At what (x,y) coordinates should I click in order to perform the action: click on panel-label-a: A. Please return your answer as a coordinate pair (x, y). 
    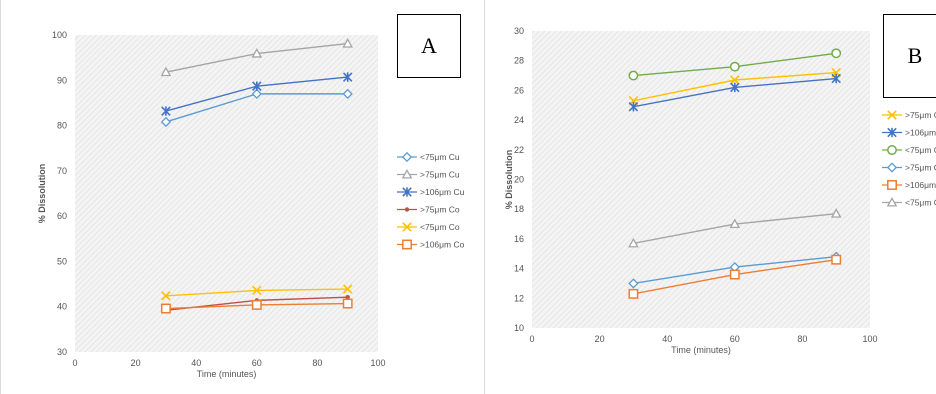
    Looking at the image, I should click on (429, 46).